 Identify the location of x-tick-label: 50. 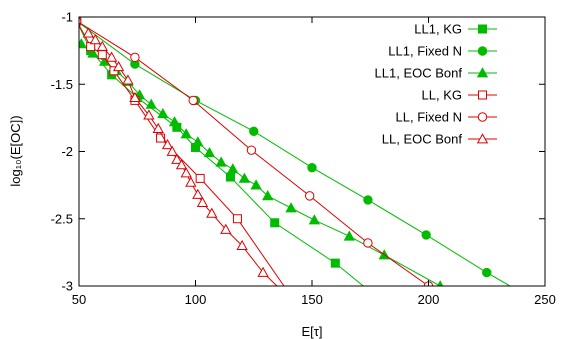
(79, 299).